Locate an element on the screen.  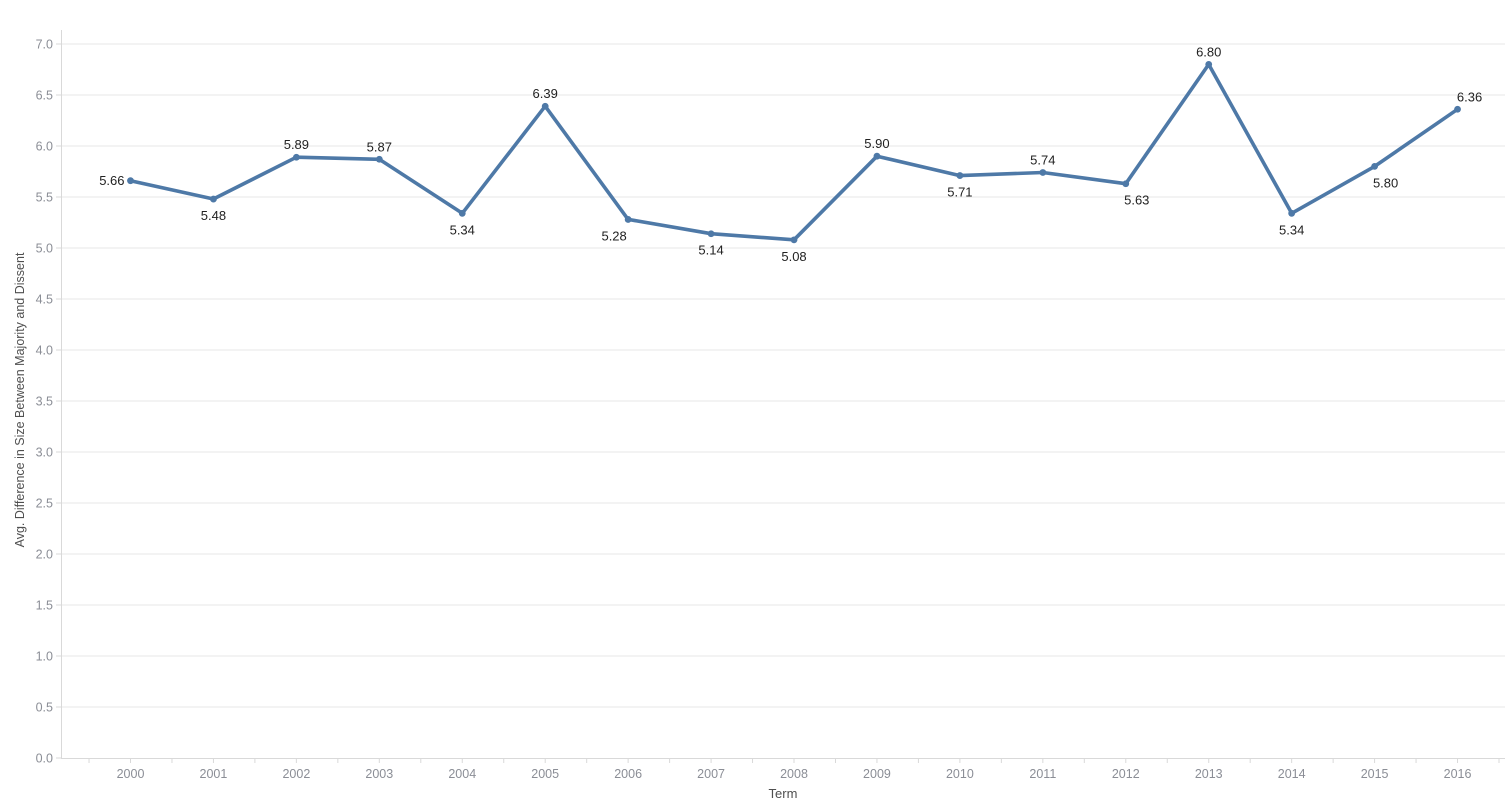
point-label: 6.36 is located at coordinates (1469, 96).